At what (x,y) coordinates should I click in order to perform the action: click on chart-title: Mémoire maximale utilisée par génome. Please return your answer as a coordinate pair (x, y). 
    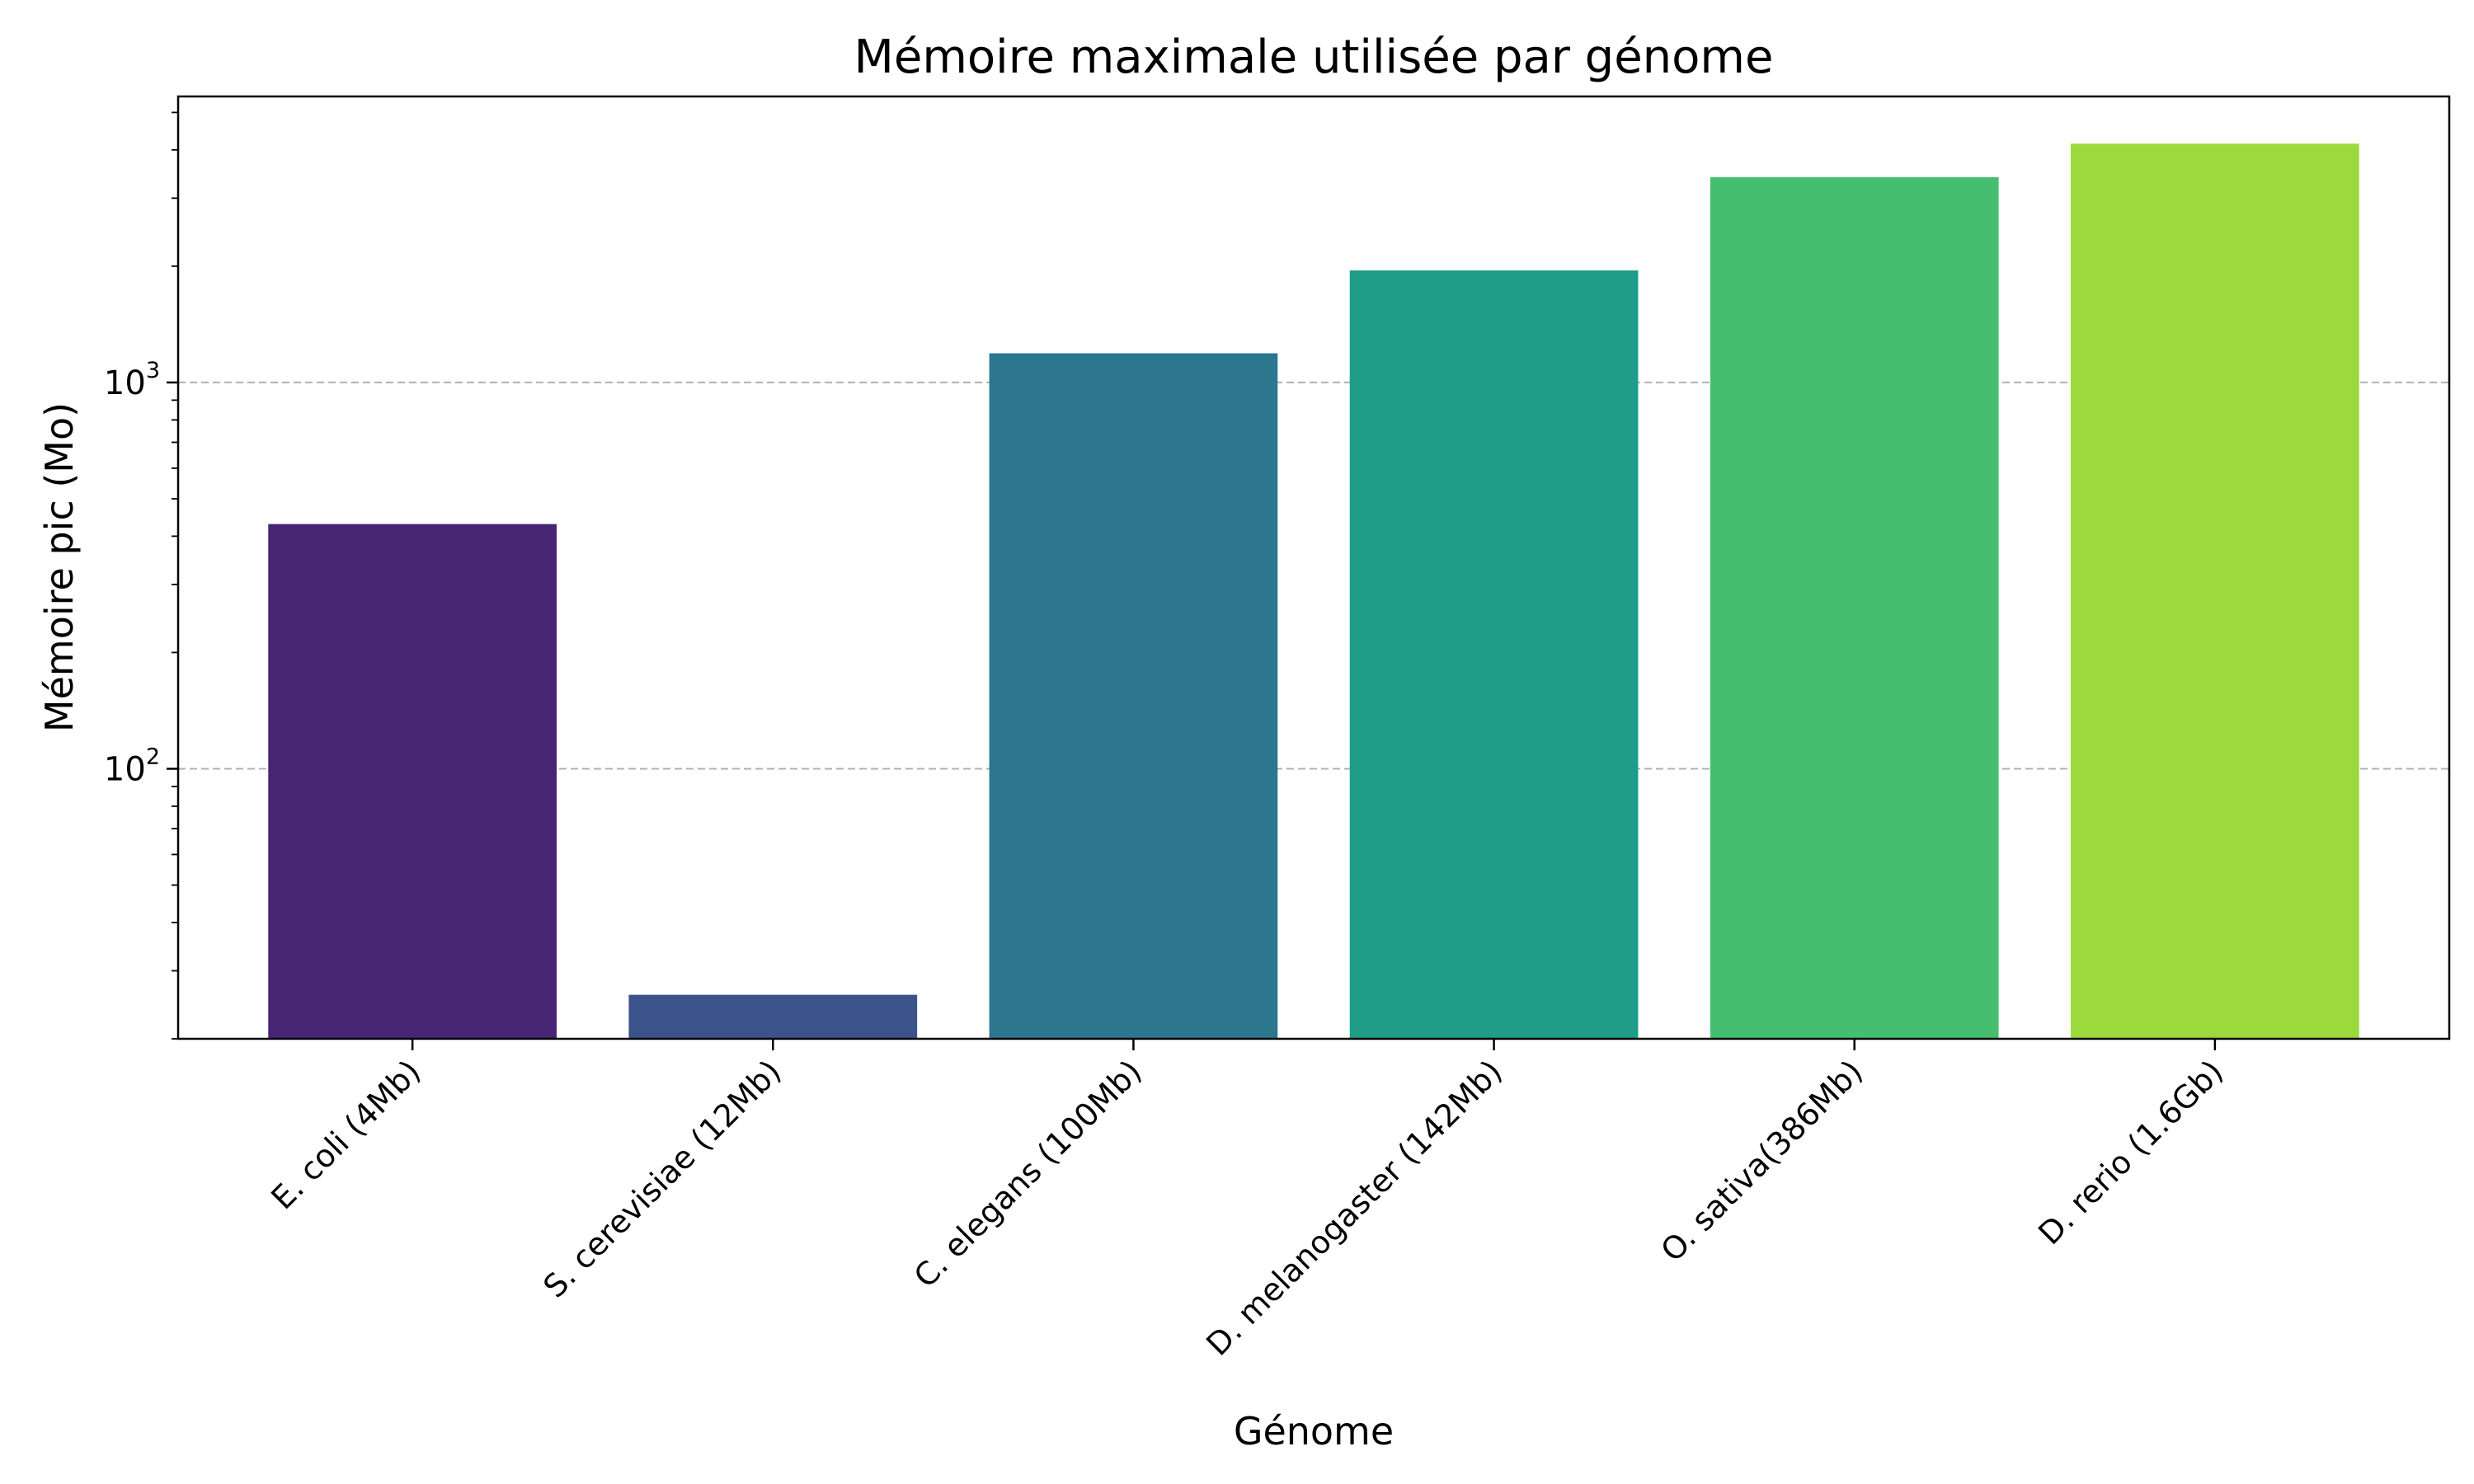
    Looking at the image, I should click on (1314, 58).